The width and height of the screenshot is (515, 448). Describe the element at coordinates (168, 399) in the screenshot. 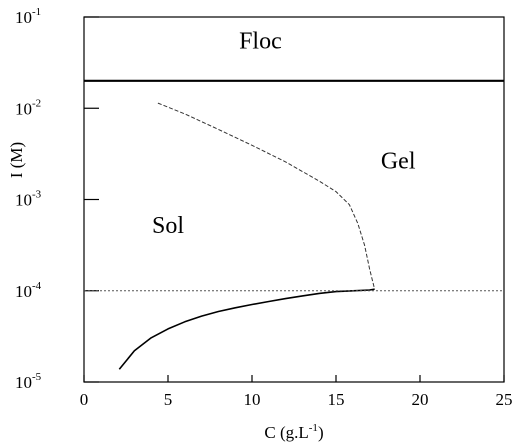

I see `x-tick-label: 5` at that location.